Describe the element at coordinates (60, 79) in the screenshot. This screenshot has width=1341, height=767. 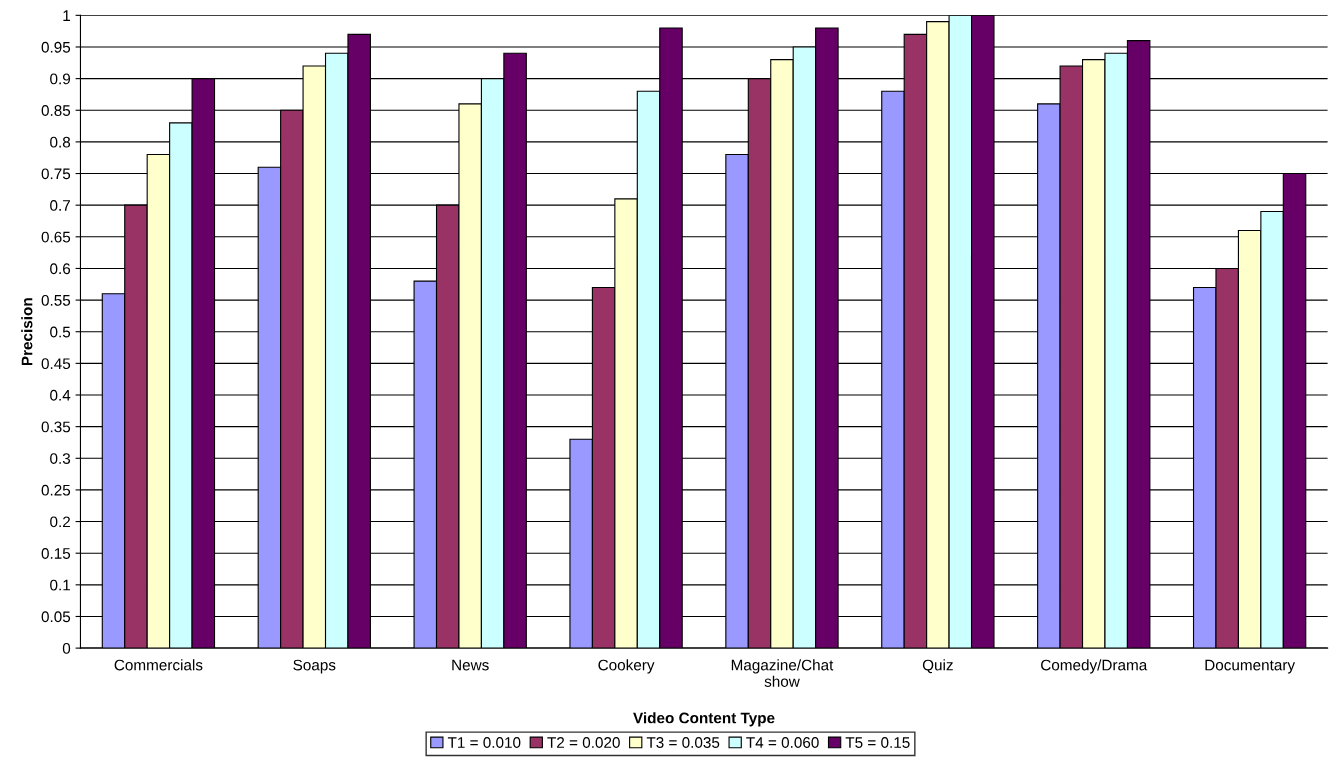
I see `y-tick-label: 0.9` at that location.